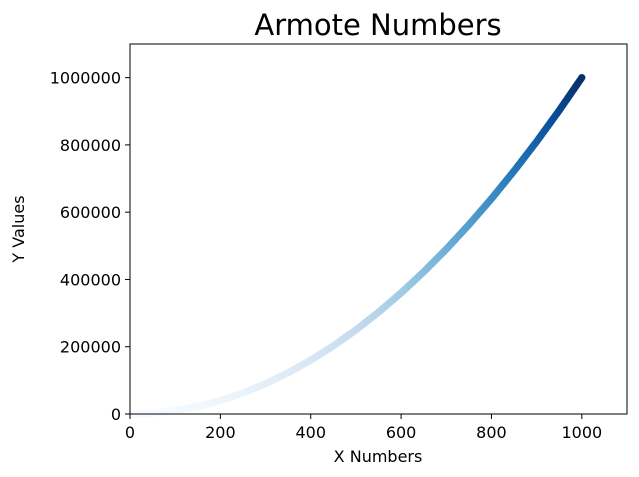 The width and height of the screenshot is (639, 477). I want to click on y-axis-label: Y Values, so click(18, 229).